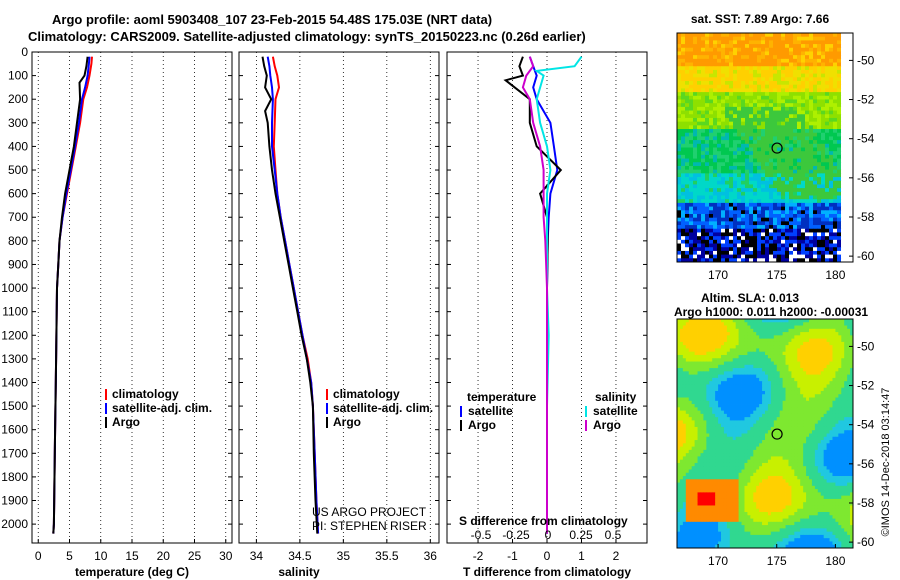 The width and height of the screenshot is (900, 580). What do you see at coordinates (14, 359) in the screenshot?
I see `depth-tick-label: 1300` at bounding box center [14, 359].